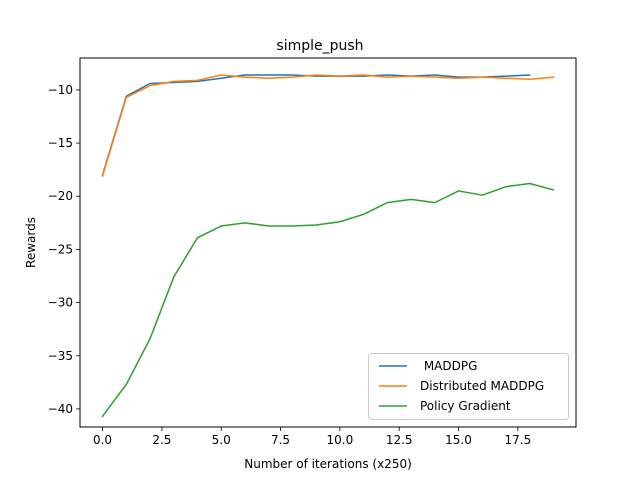  I want to click on legend-label-1: Distributed MADDPG, so click(482, 386).